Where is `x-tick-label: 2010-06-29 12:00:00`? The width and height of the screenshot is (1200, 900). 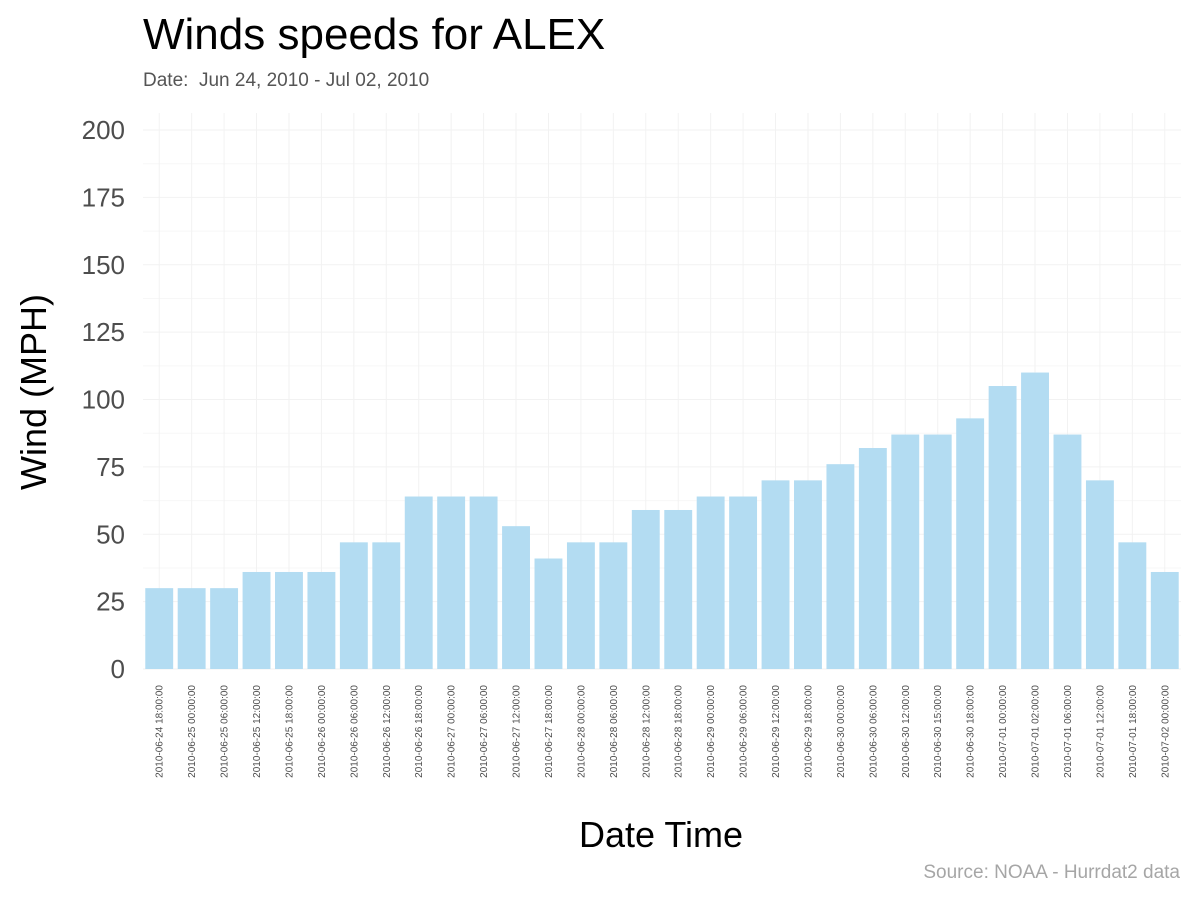 x-tick-label: 2010-06-29 12:00:00 is located at coordinates (776, 731).